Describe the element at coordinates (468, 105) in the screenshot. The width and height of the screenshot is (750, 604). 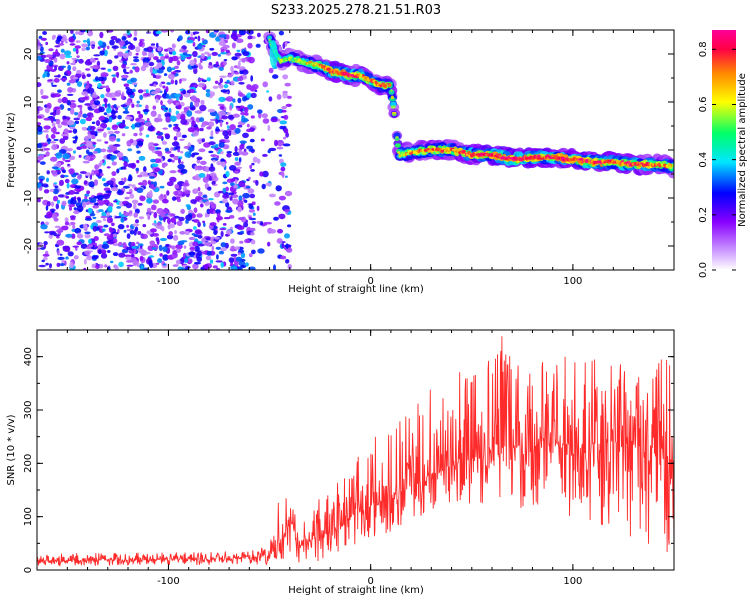
I see `signal-ridge` at that location.